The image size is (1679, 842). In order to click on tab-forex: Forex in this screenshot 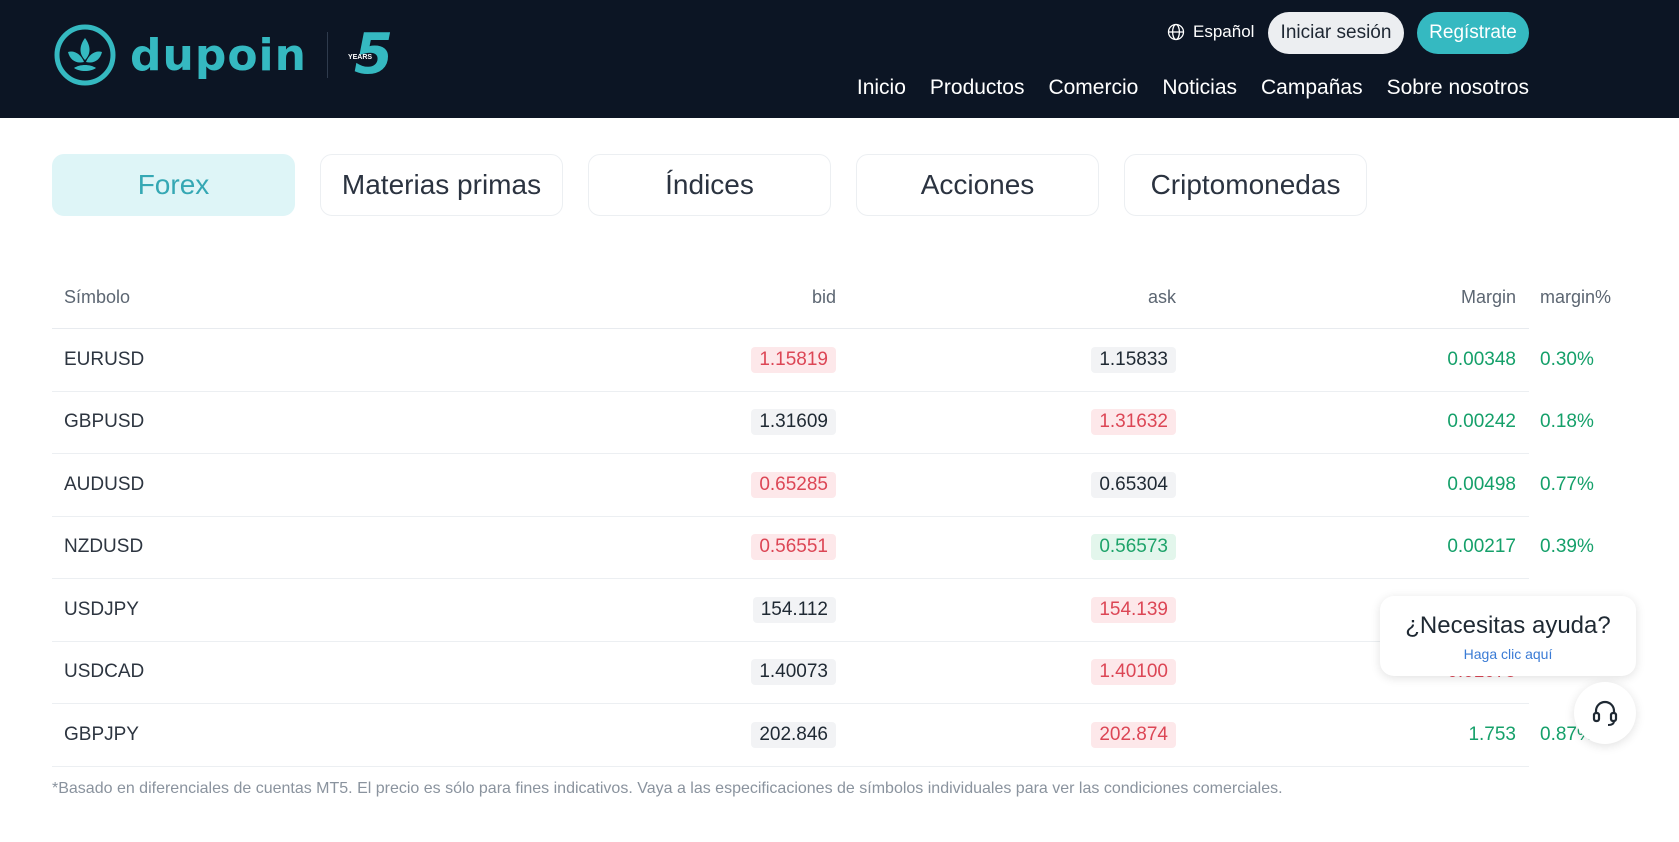, I will do `click(173, 185)`.